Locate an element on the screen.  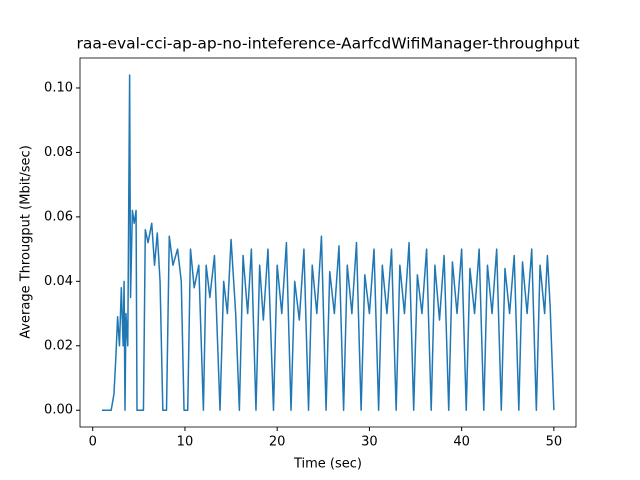
y-tick-label: 0.08 is located at coordinates (58, 152).